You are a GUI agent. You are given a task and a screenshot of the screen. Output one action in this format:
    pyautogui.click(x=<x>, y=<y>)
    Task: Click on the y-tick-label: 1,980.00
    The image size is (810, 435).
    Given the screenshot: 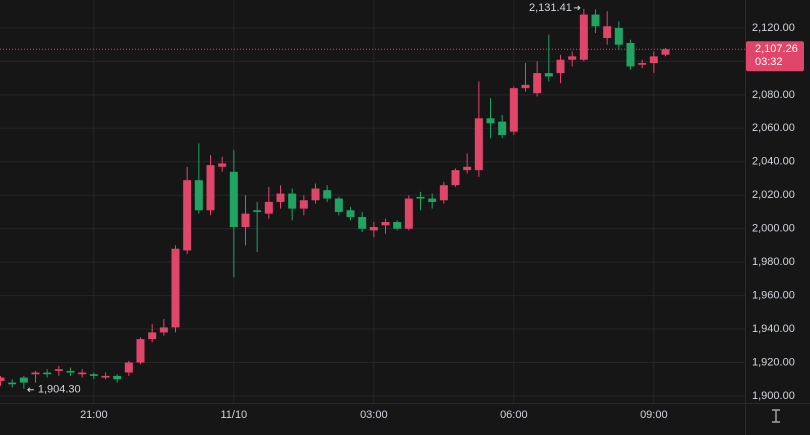 What is the action you would take?
    pyautogui.click(x=773, y=262)
    